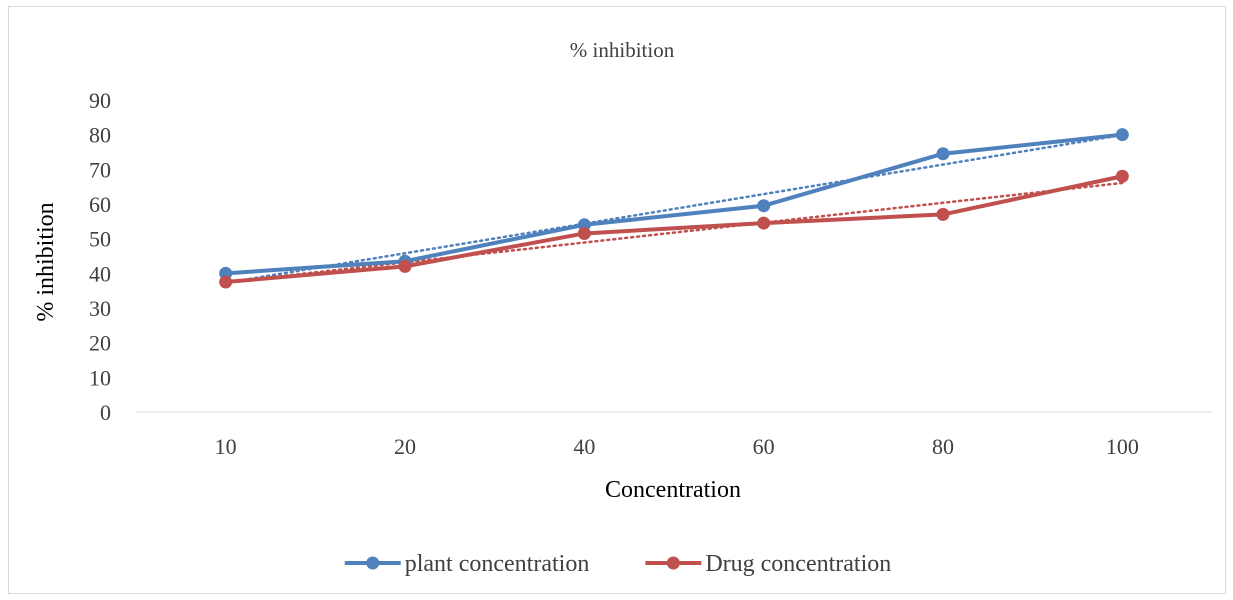  Describe the element at coordinates (100, 135) in the screenshot. I see `y-tick-label: 80` at that location.